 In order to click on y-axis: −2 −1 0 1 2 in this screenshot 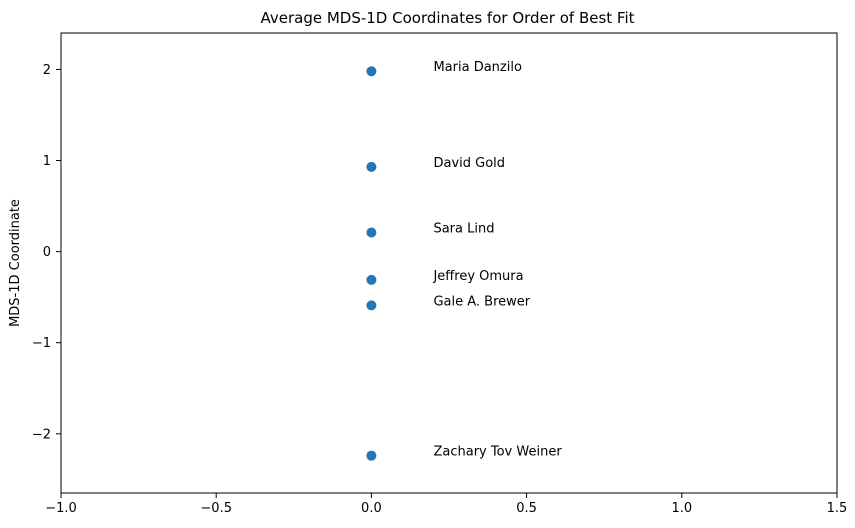, I will do `click(46, 252)`.